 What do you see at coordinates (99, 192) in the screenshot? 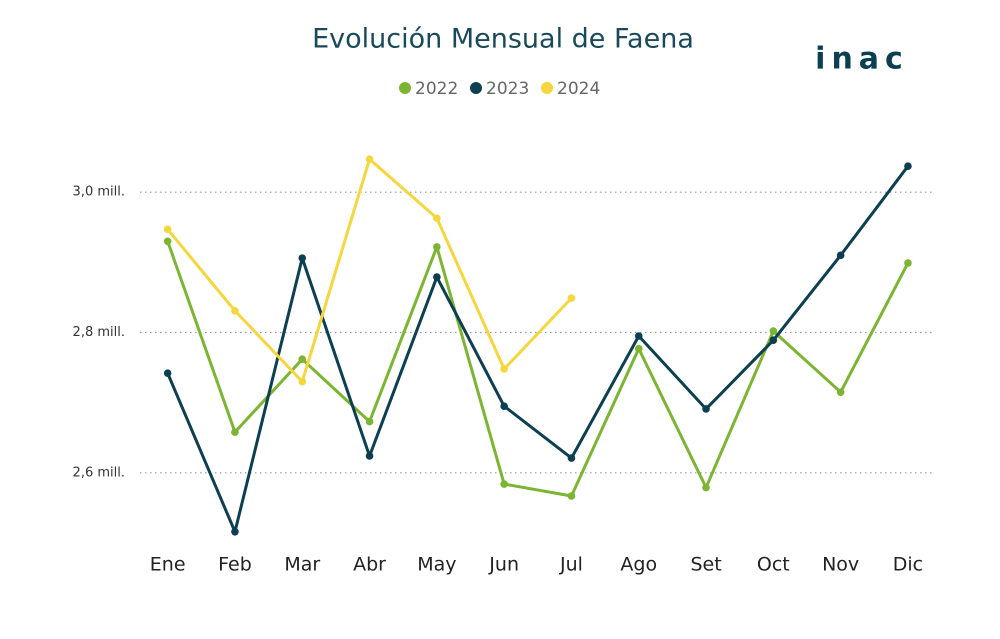
I see `y-tick-label: 3,0 mill.` at bounding box center [99, 192].